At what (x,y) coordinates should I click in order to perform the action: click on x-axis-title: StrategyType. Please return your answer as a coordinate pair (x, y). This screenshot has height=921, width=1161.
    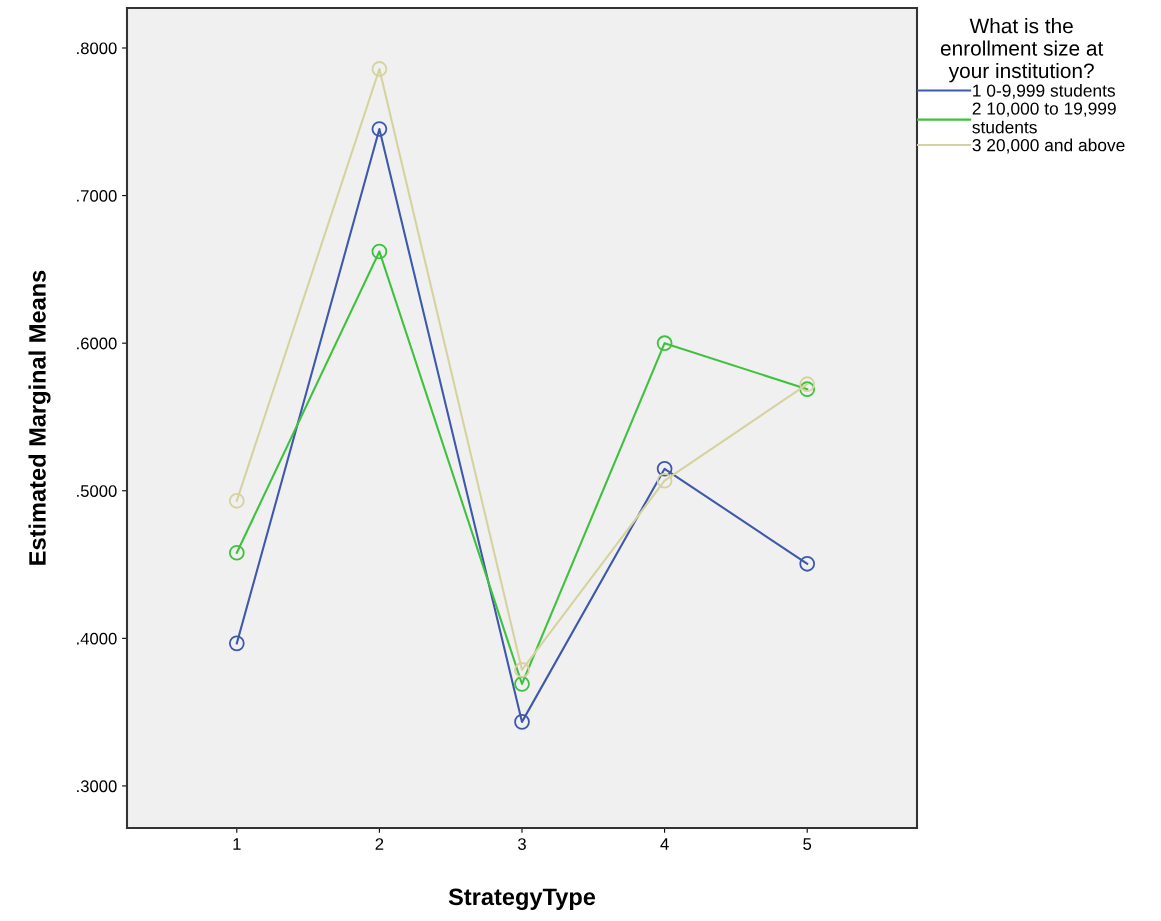
    Looking at the image, I should click on (522, 899).